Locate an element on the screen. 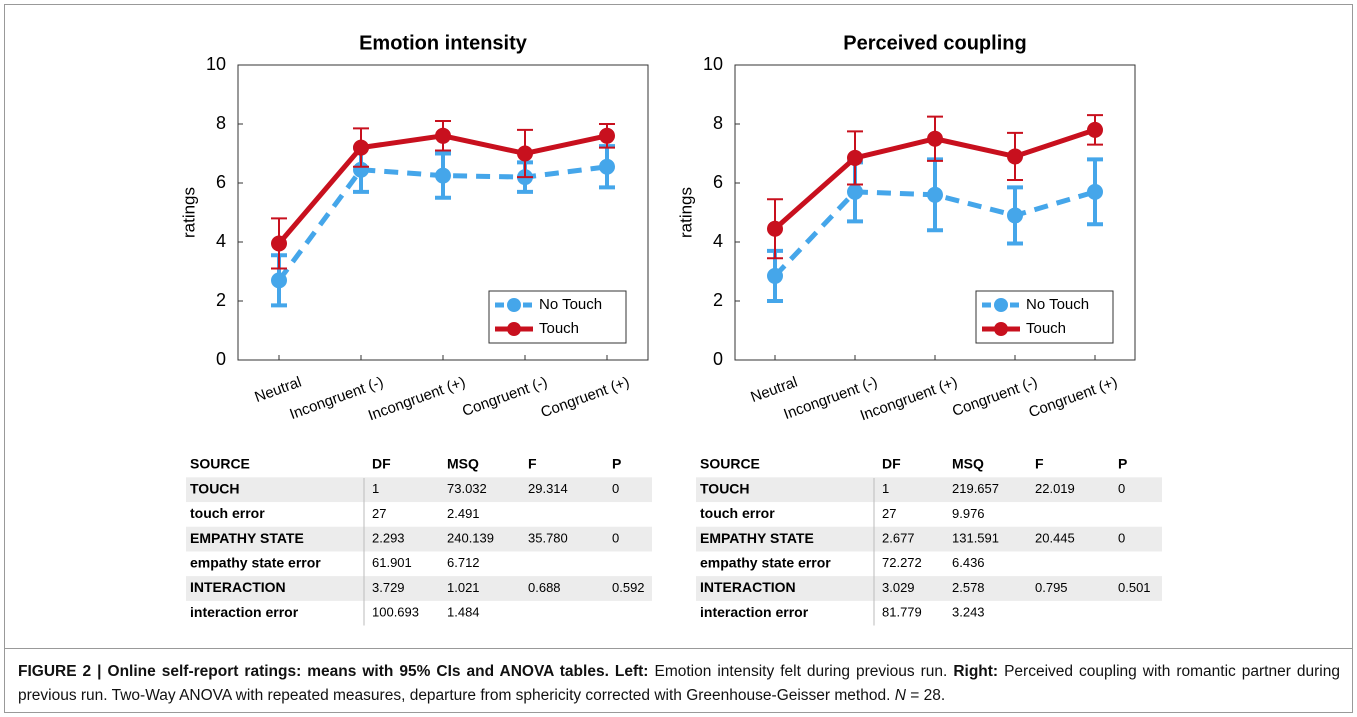 This screenshot has width=1357, height=717. table-cell: 2.293 is located at coordinates (388, 538).